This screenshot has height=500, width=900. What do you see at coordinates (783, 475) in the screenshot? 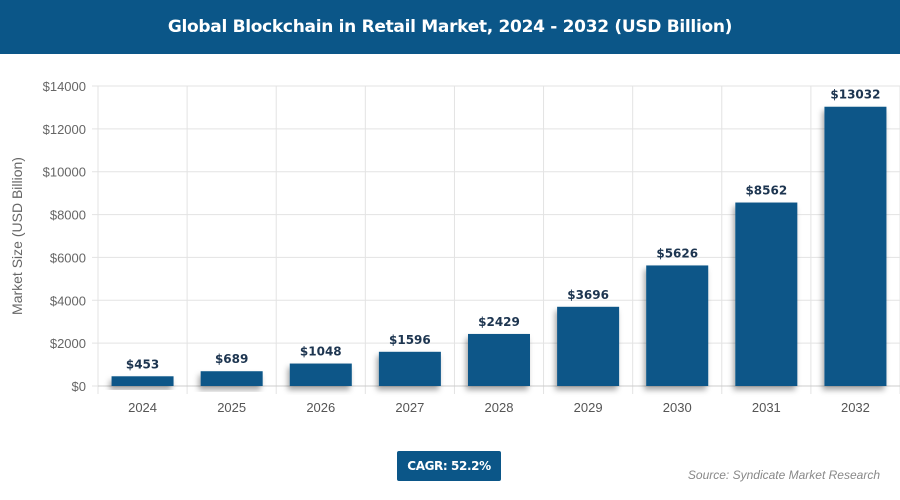
I see `source-note: Source: Syndicate Market Research` at bounding box center [783, 475].